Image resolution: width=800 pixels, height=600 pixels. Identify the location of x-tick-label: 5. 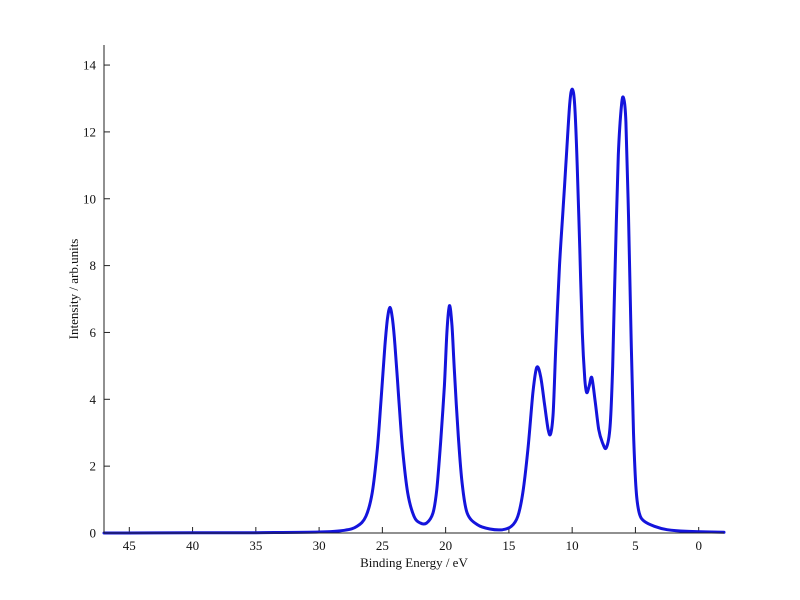
(635, 545).